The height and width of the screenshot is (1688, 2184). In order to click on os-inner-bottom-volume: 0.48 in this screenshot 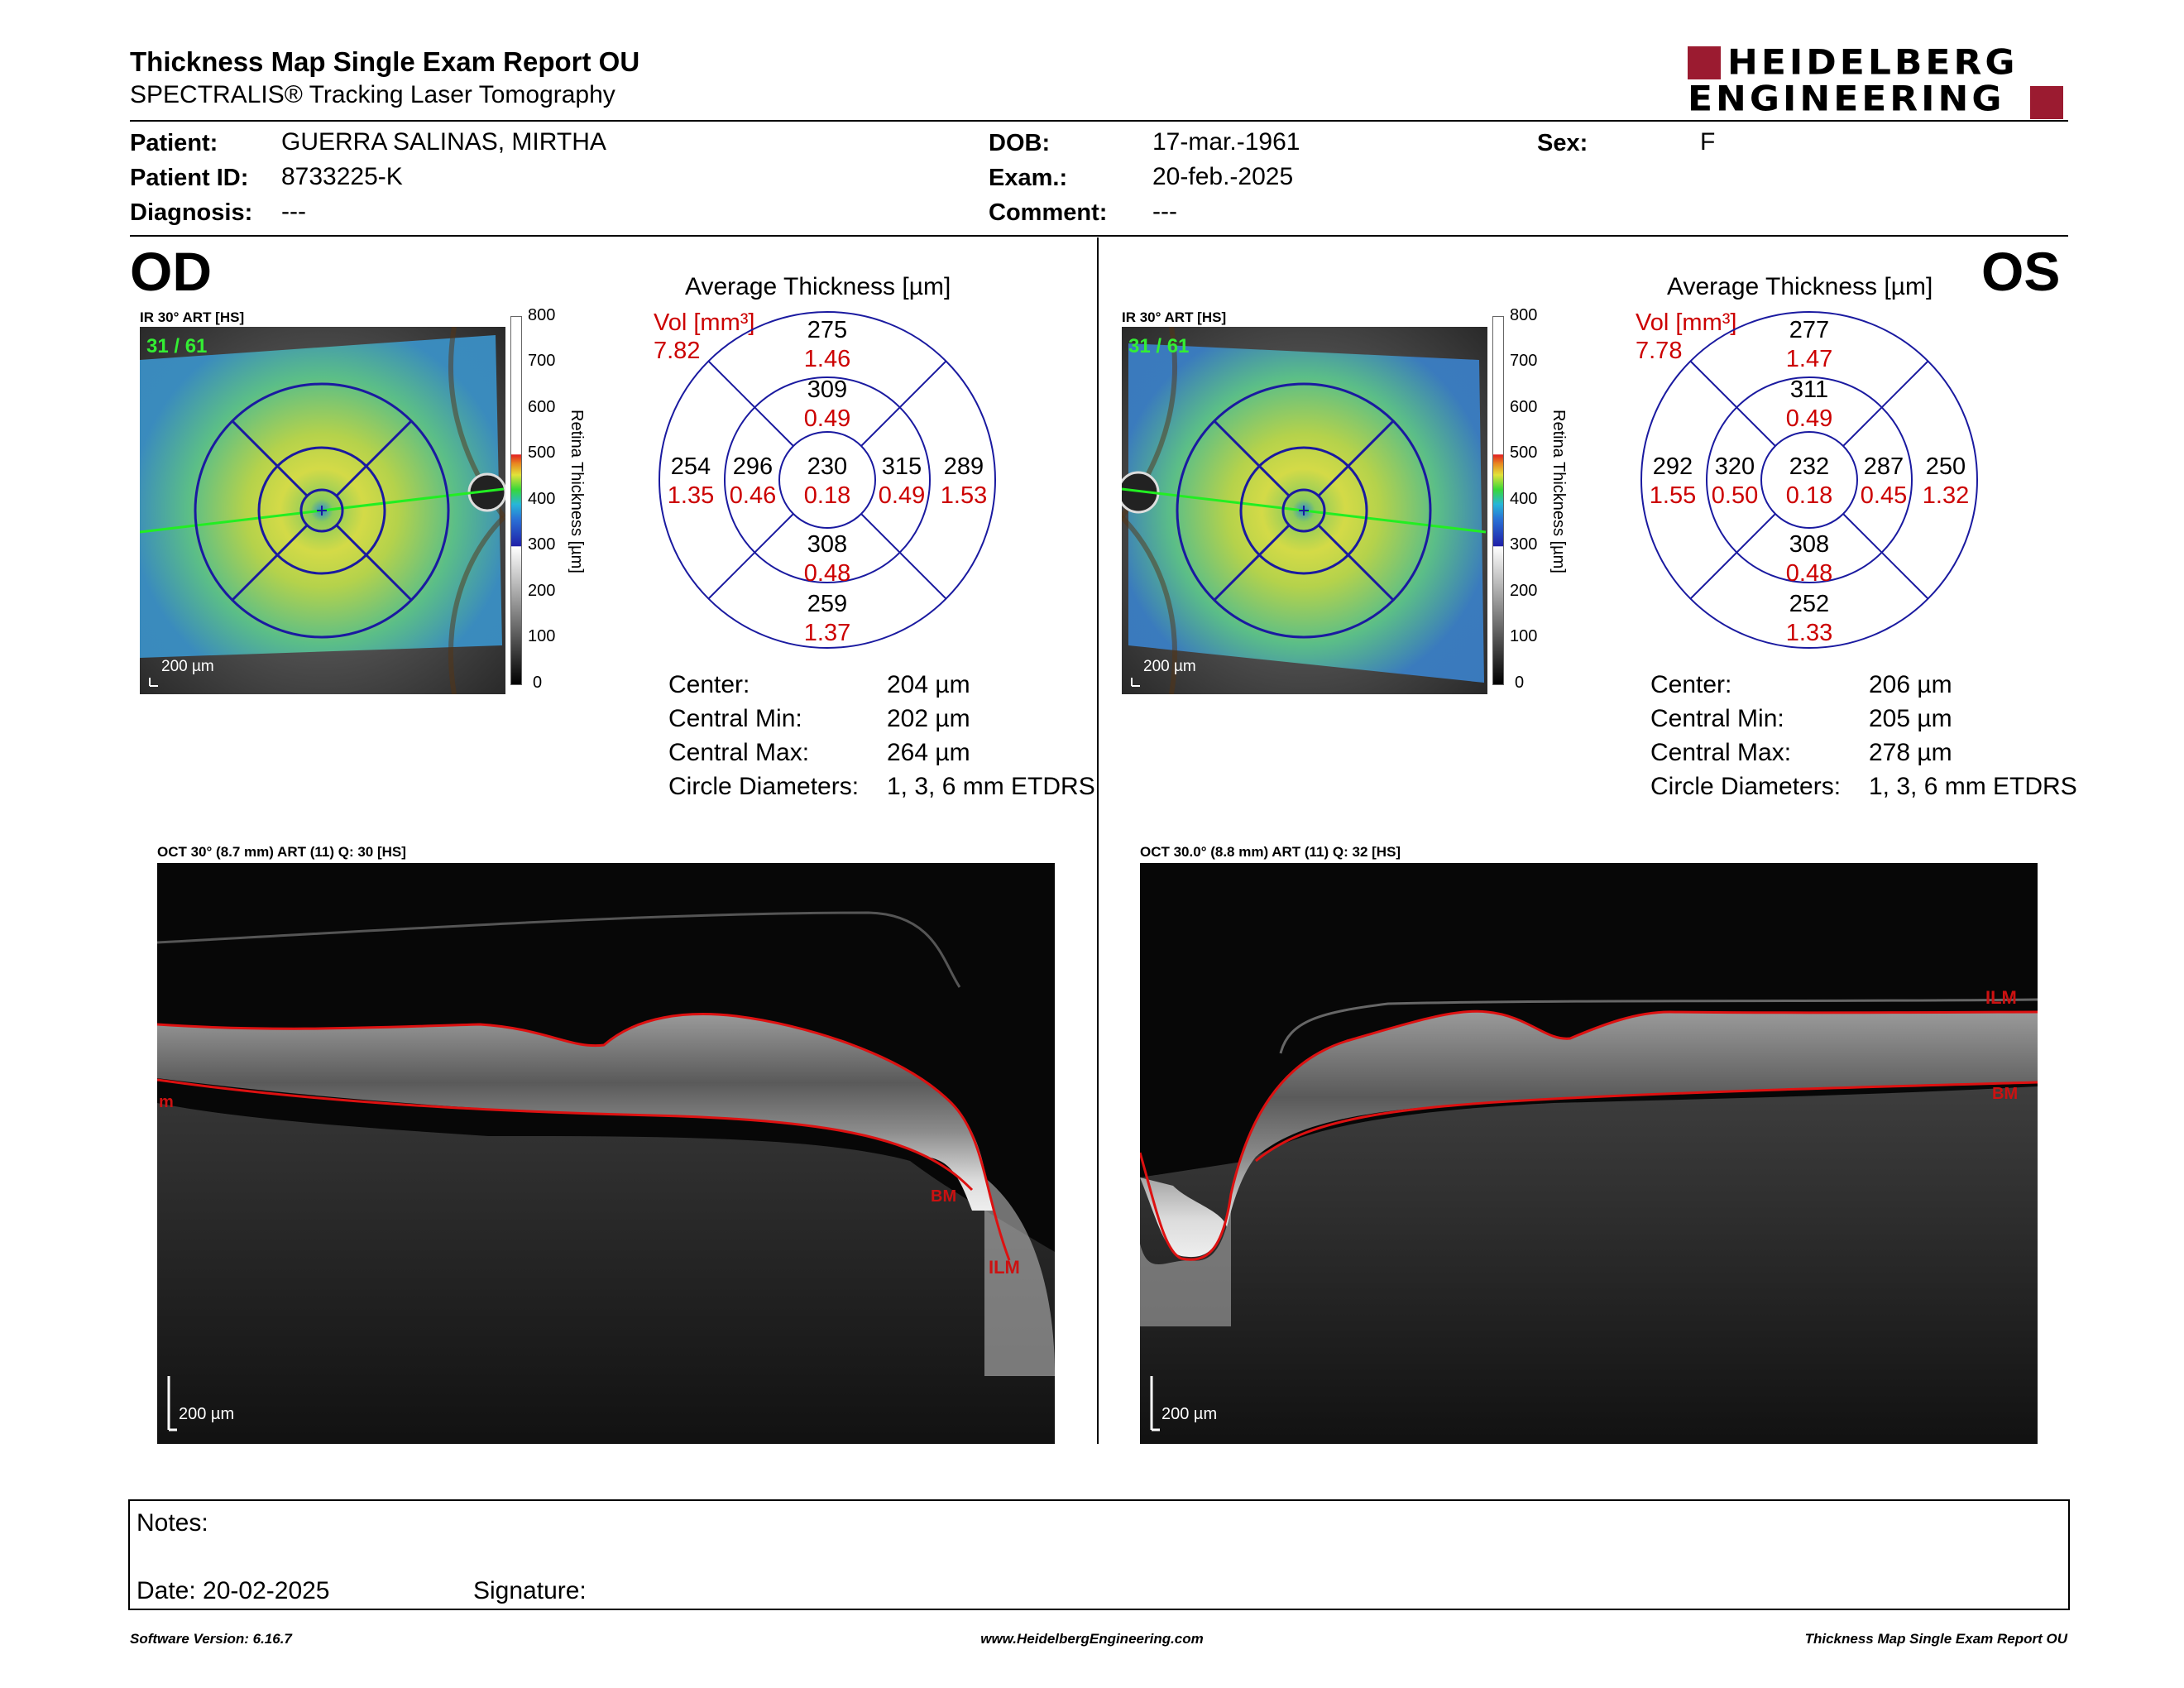, I will do `click(1809, 573)`.